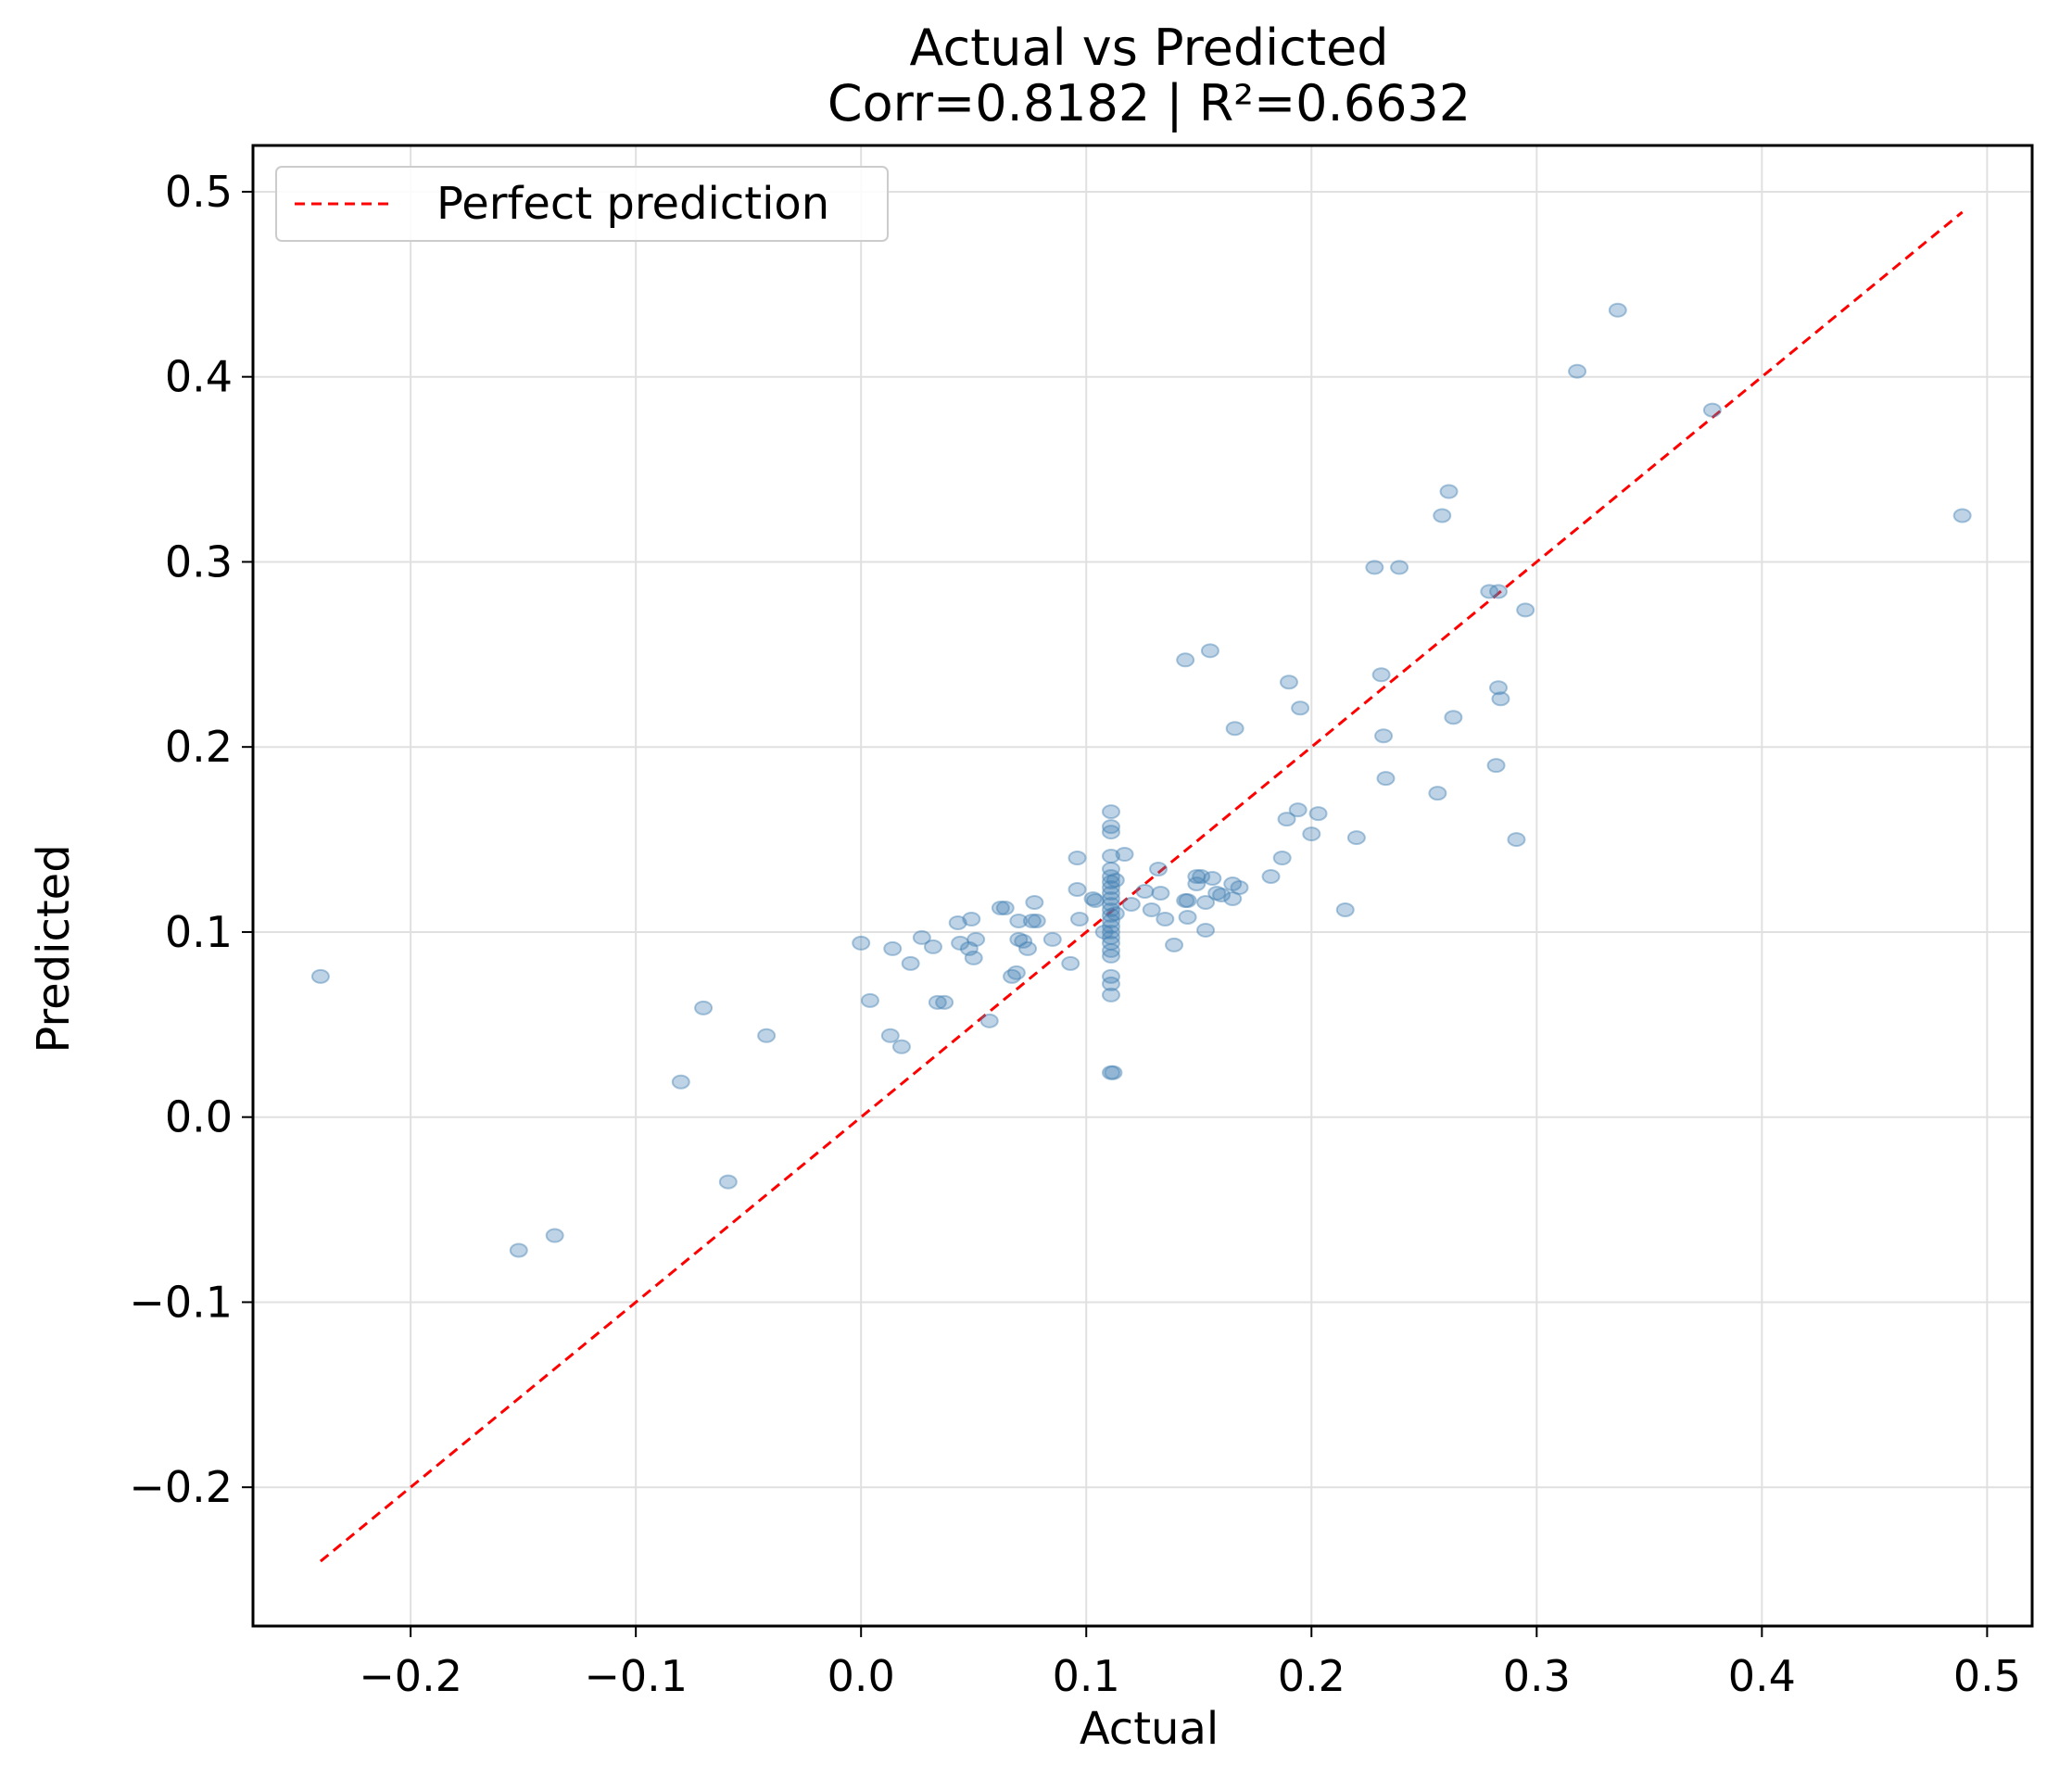  What do you see at coordinates (199, 932) in the screenshot?
I see `y-tick-label: 0.1` at bounding box center [199, 932].